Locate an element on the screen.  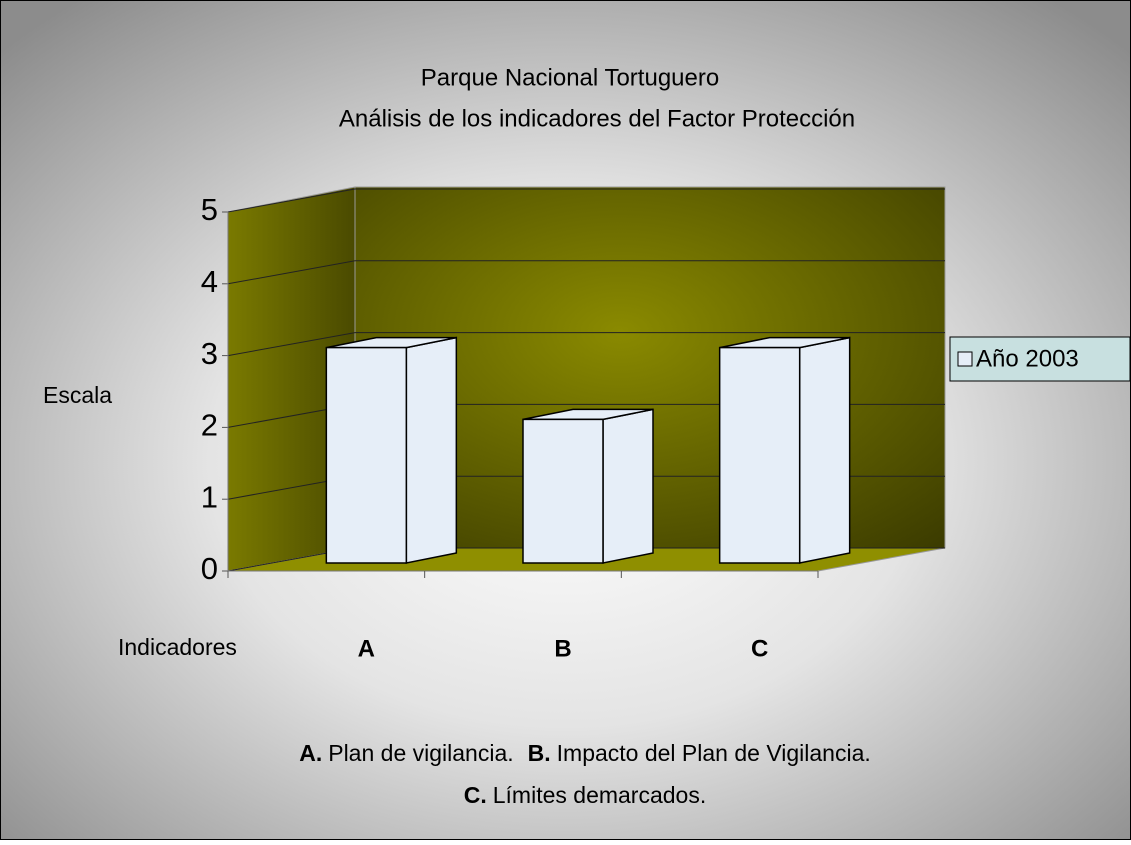
note: C. Límites demarcados. is located at coordinates (585, 795).